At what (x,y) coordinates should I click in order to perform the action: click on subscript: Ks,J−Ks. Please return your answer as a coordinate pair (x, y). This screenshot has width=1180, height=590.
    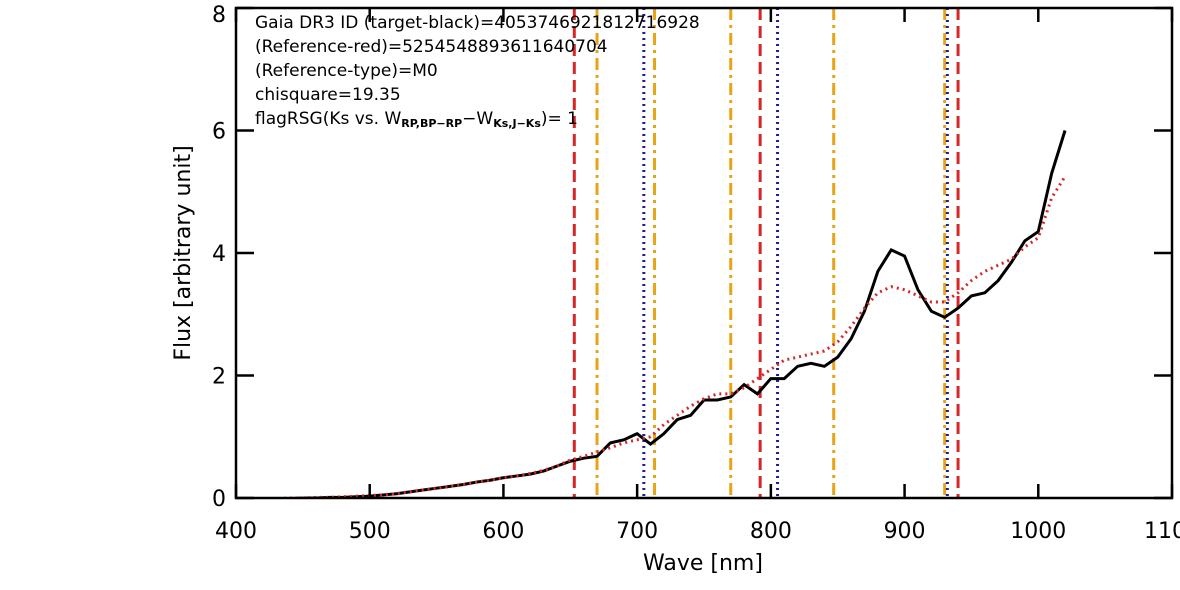
    Looking at the image, I should click on (517, 123).